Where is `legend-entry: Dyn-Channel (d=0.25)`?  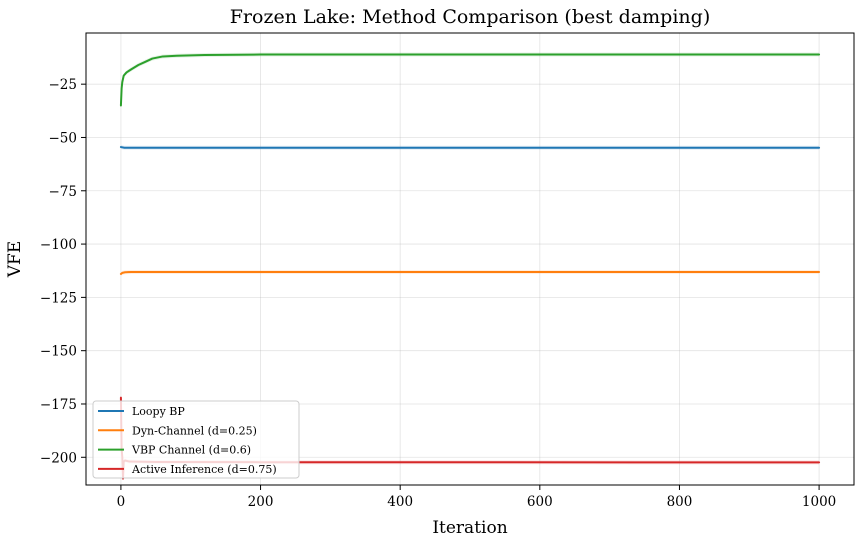 legend-entry: Dyn-Channel (d=0.25) is located at coordinates (194, 430).